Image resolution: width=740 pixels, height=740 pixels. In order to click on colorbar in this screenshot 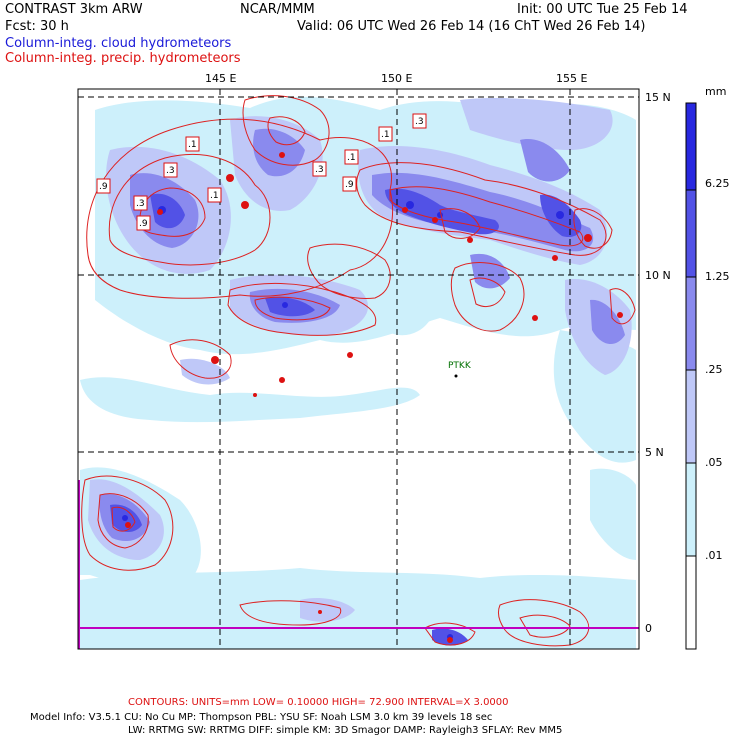, I will do `click(691, 376)`.